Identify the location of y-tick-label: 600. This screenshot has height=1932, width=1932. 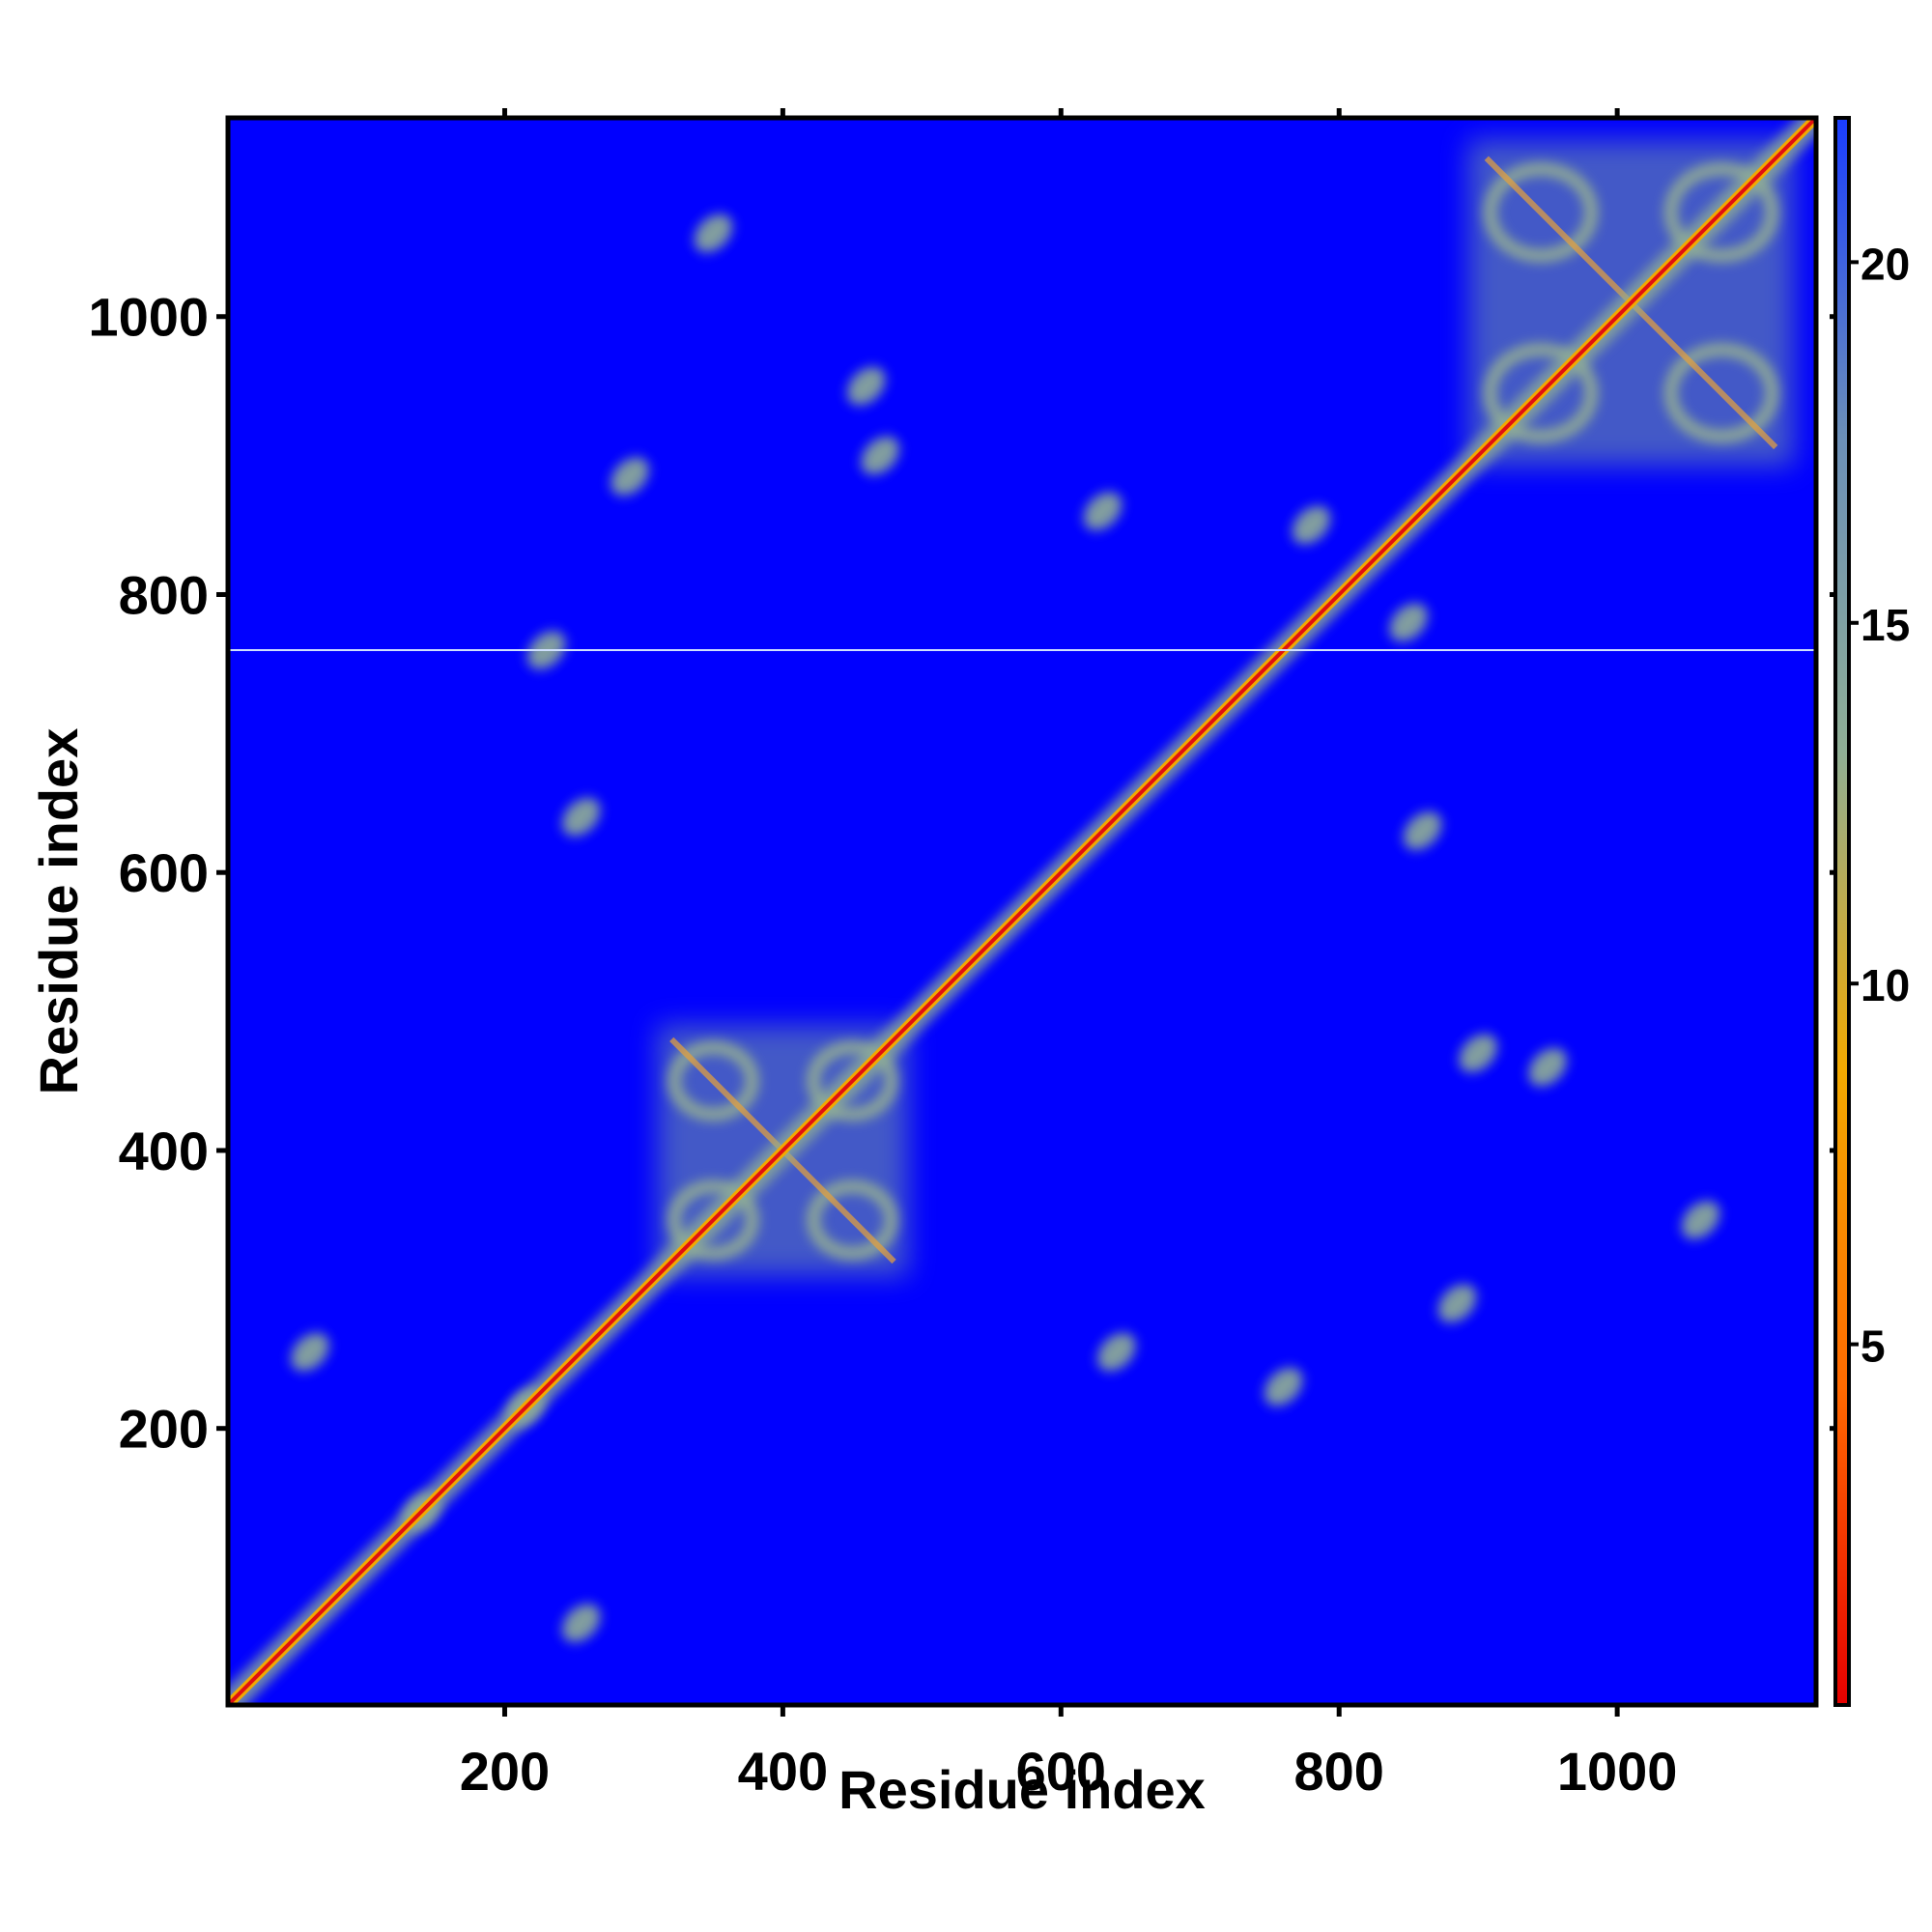
(164, 872).